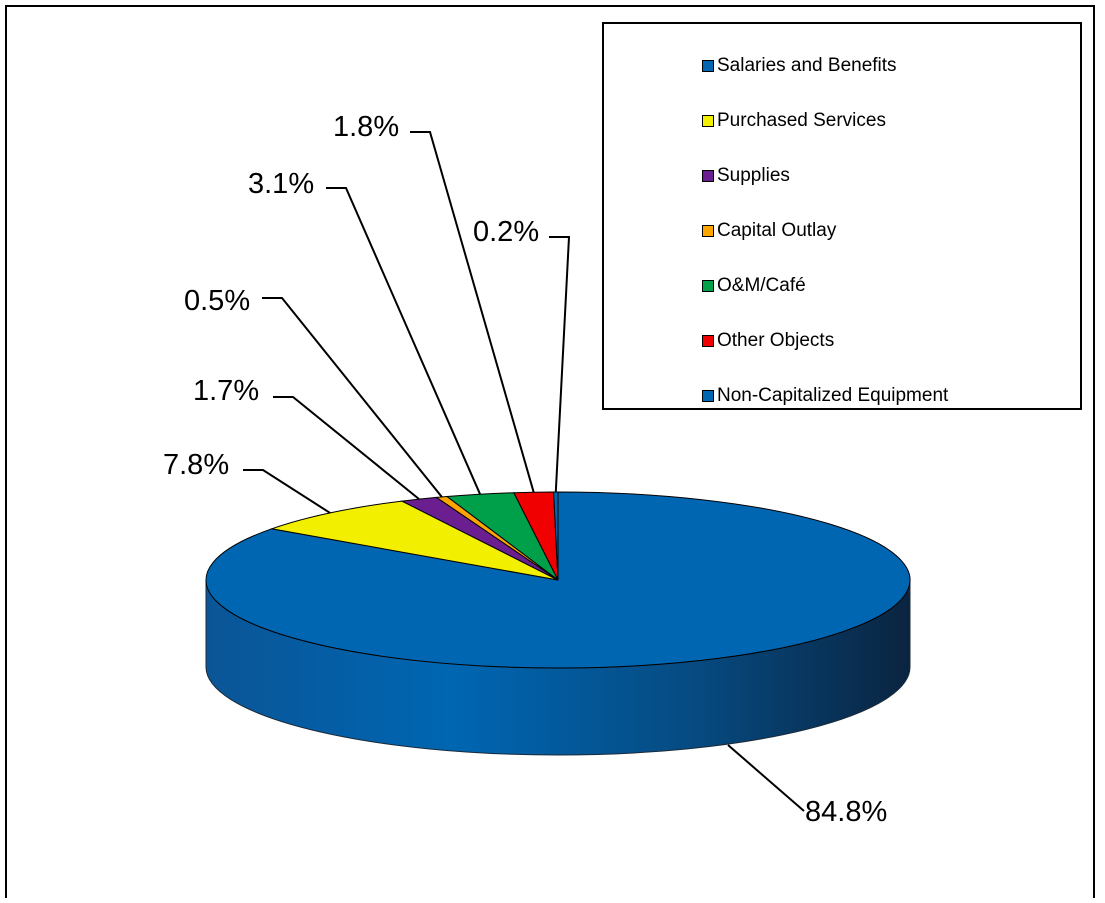 The width and height of the screenshot is (1105, 903). I want to click on legend-label: Non-Capitalized Equipment, so click(833, 395).